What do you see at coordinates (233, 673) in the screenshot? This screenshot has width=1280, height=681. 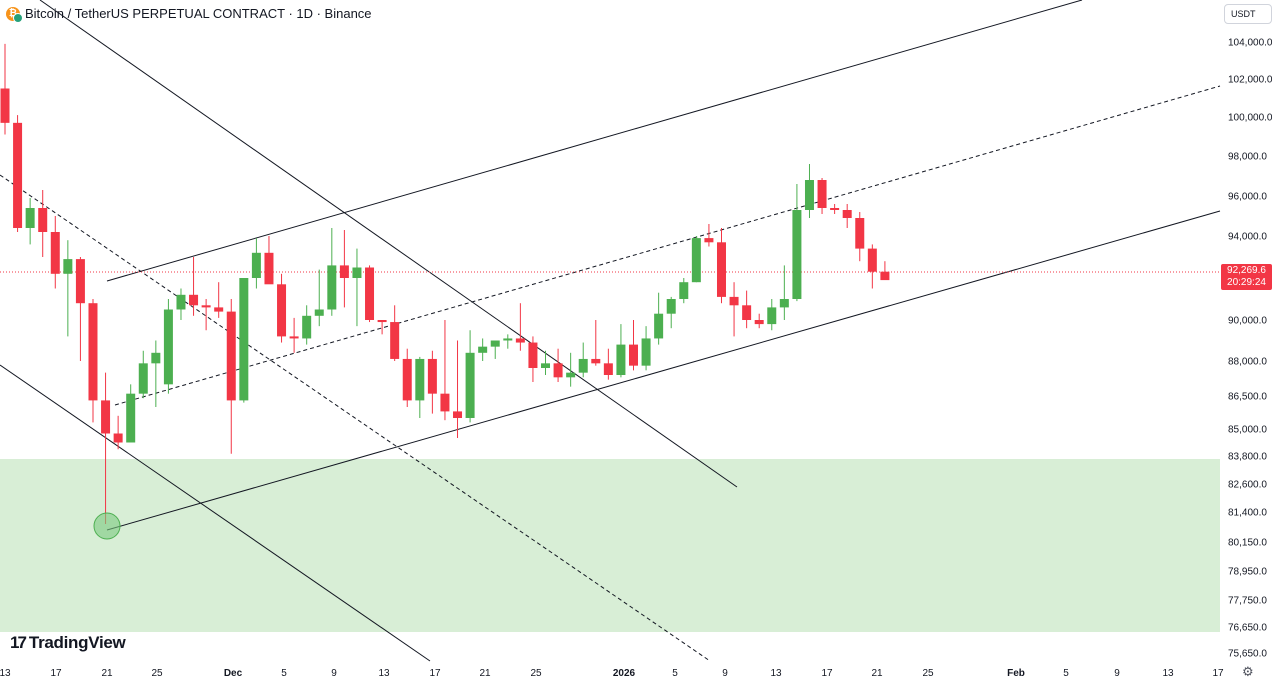 I see `x-tick-label: Dec` at bounding box center [233, 673].